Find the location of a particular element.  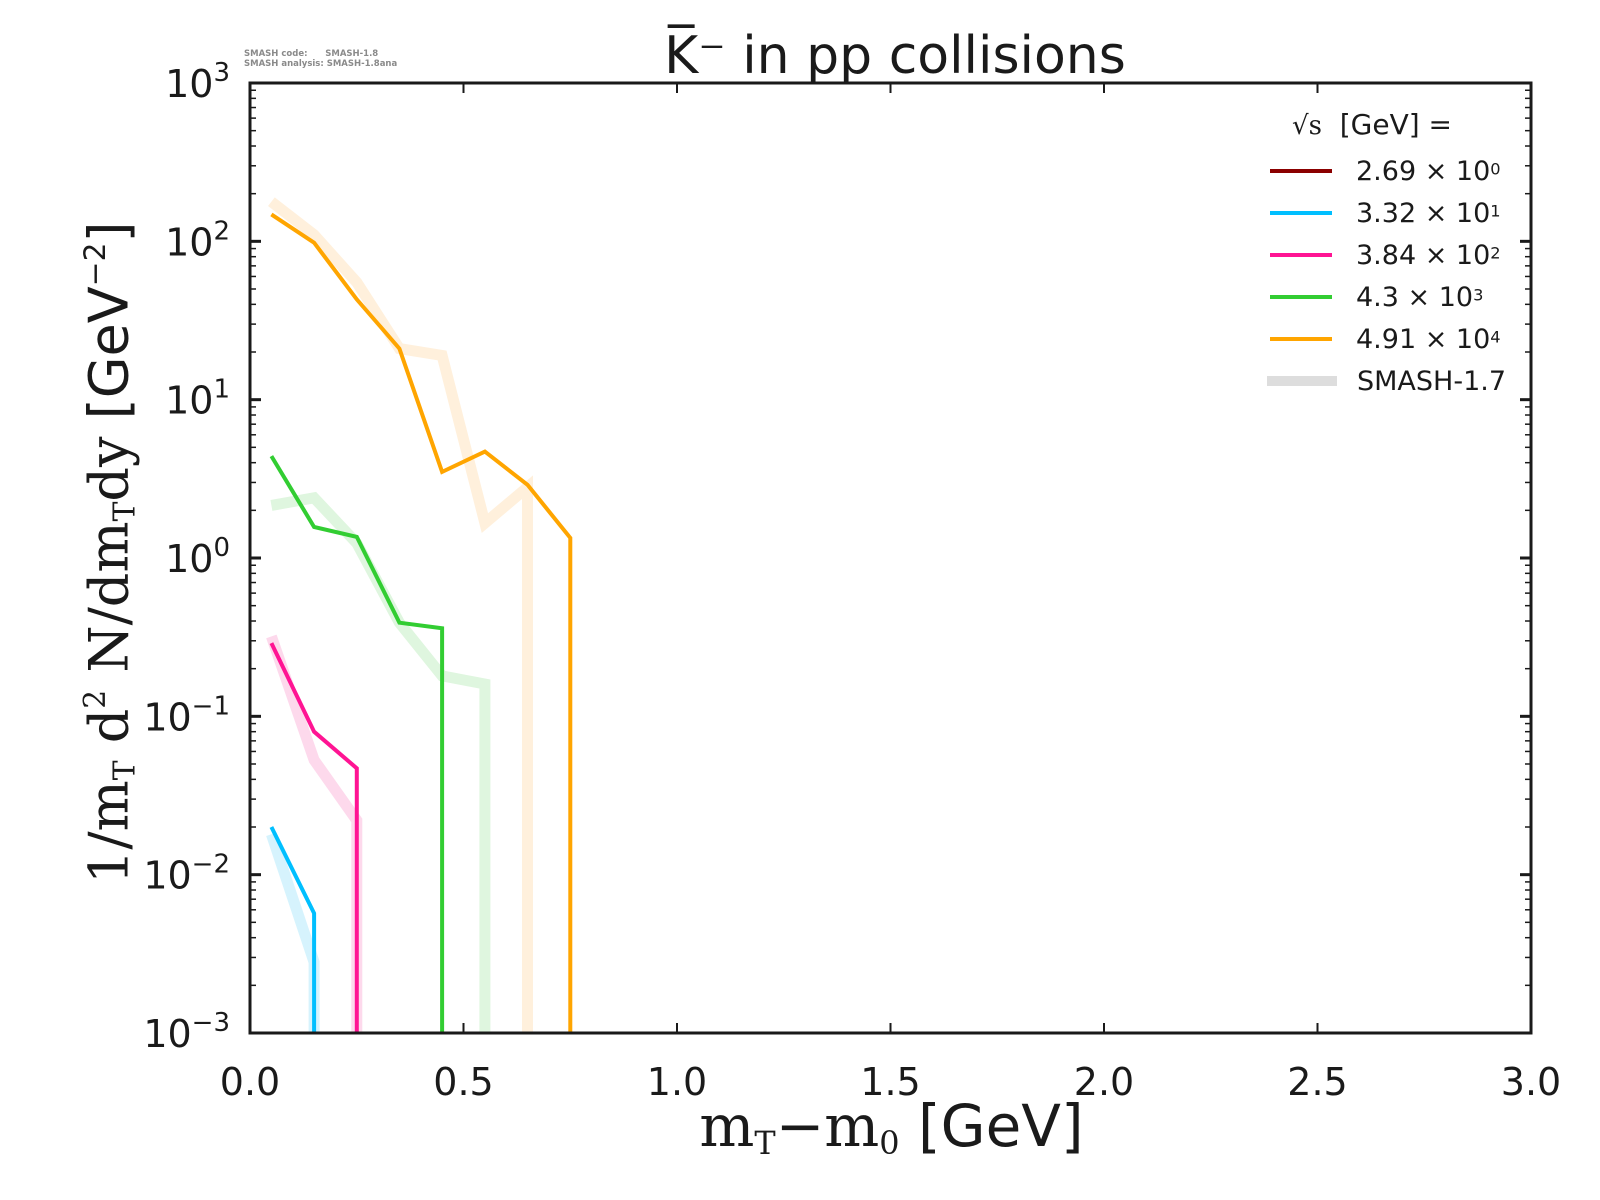

x-label-minus-m: −m is located at coordinates (827, 1126).